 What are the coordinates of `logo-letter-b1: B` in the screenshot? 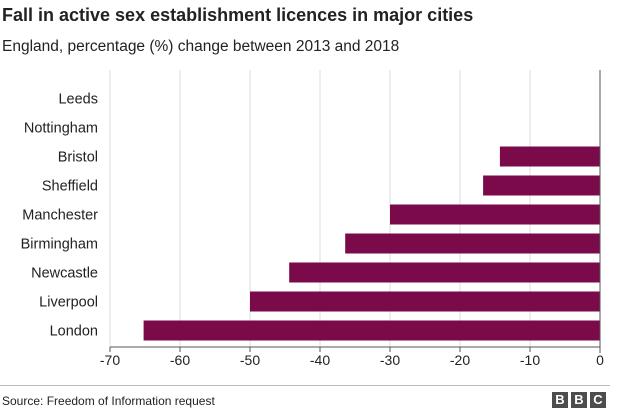 It's located at (560, 400).